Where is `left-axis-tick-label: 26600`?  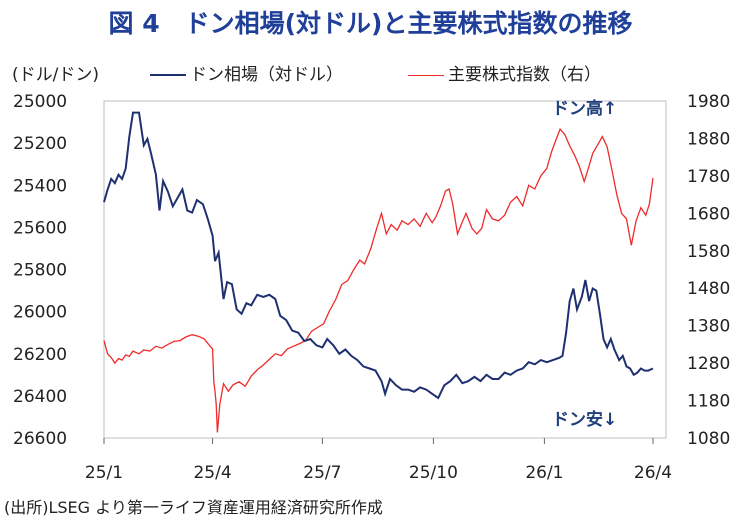 left-axis-tick-label: 26600 is located at coordinates (40, 439).